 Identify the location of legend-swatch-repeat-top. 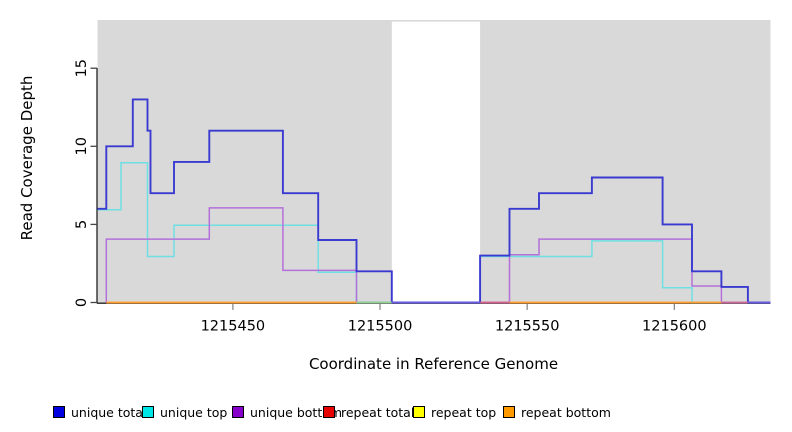
(419, 411).